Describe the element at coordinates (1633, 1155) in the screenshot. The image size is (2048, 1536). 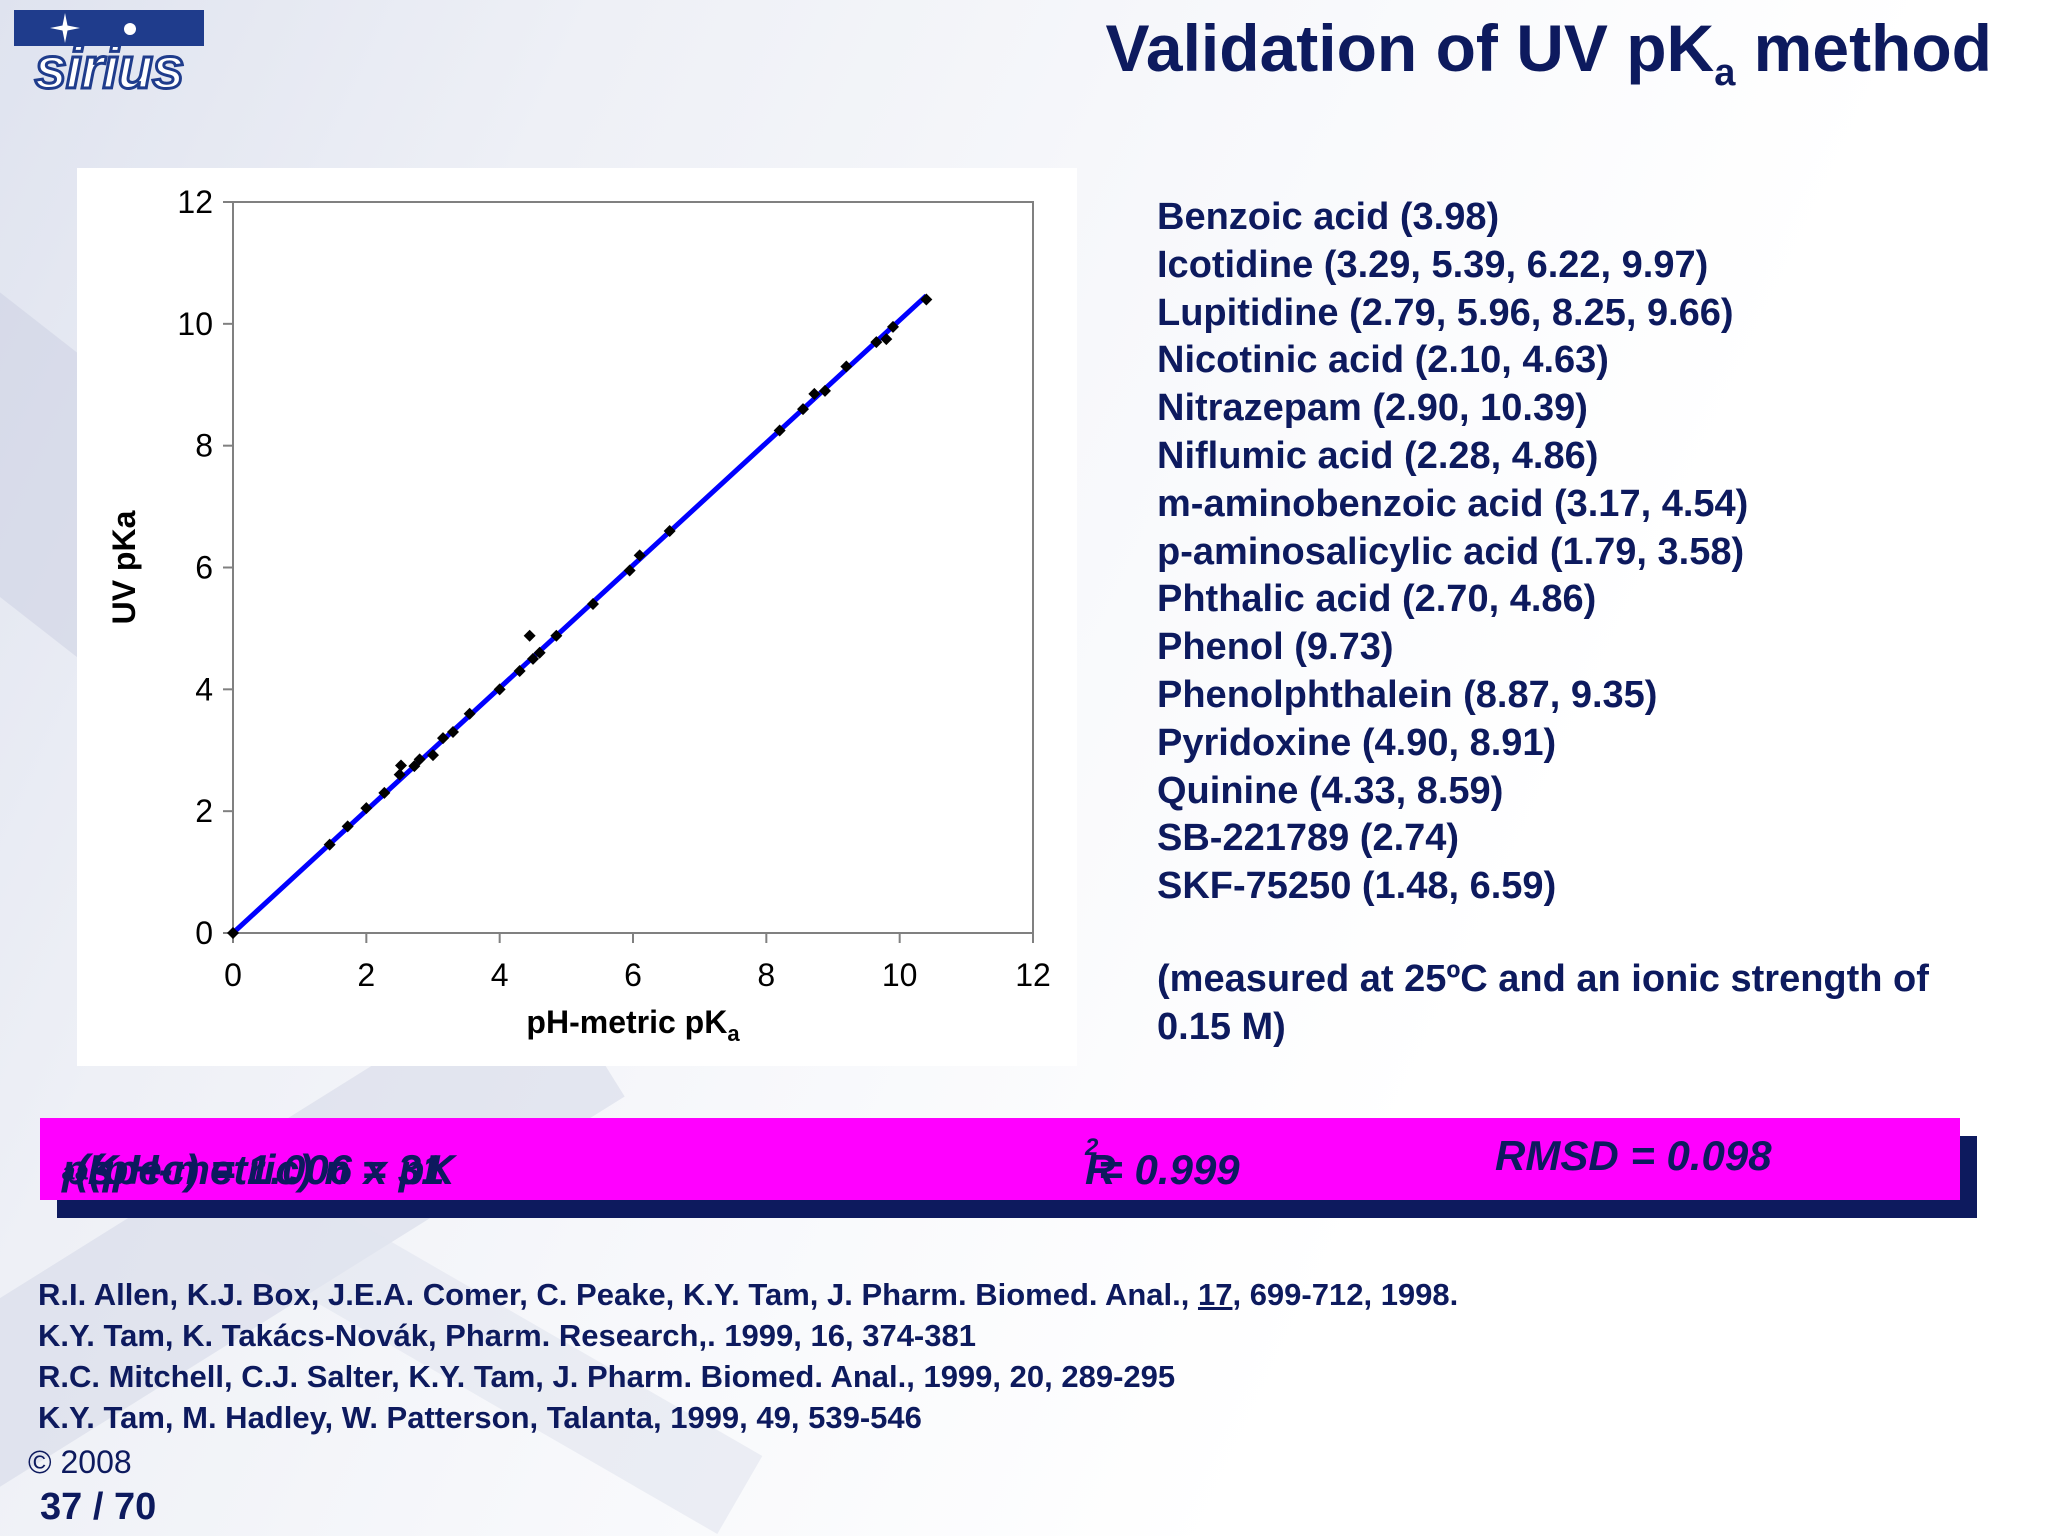
I see `rmsd-value: RMSD = 0.098` at that location.